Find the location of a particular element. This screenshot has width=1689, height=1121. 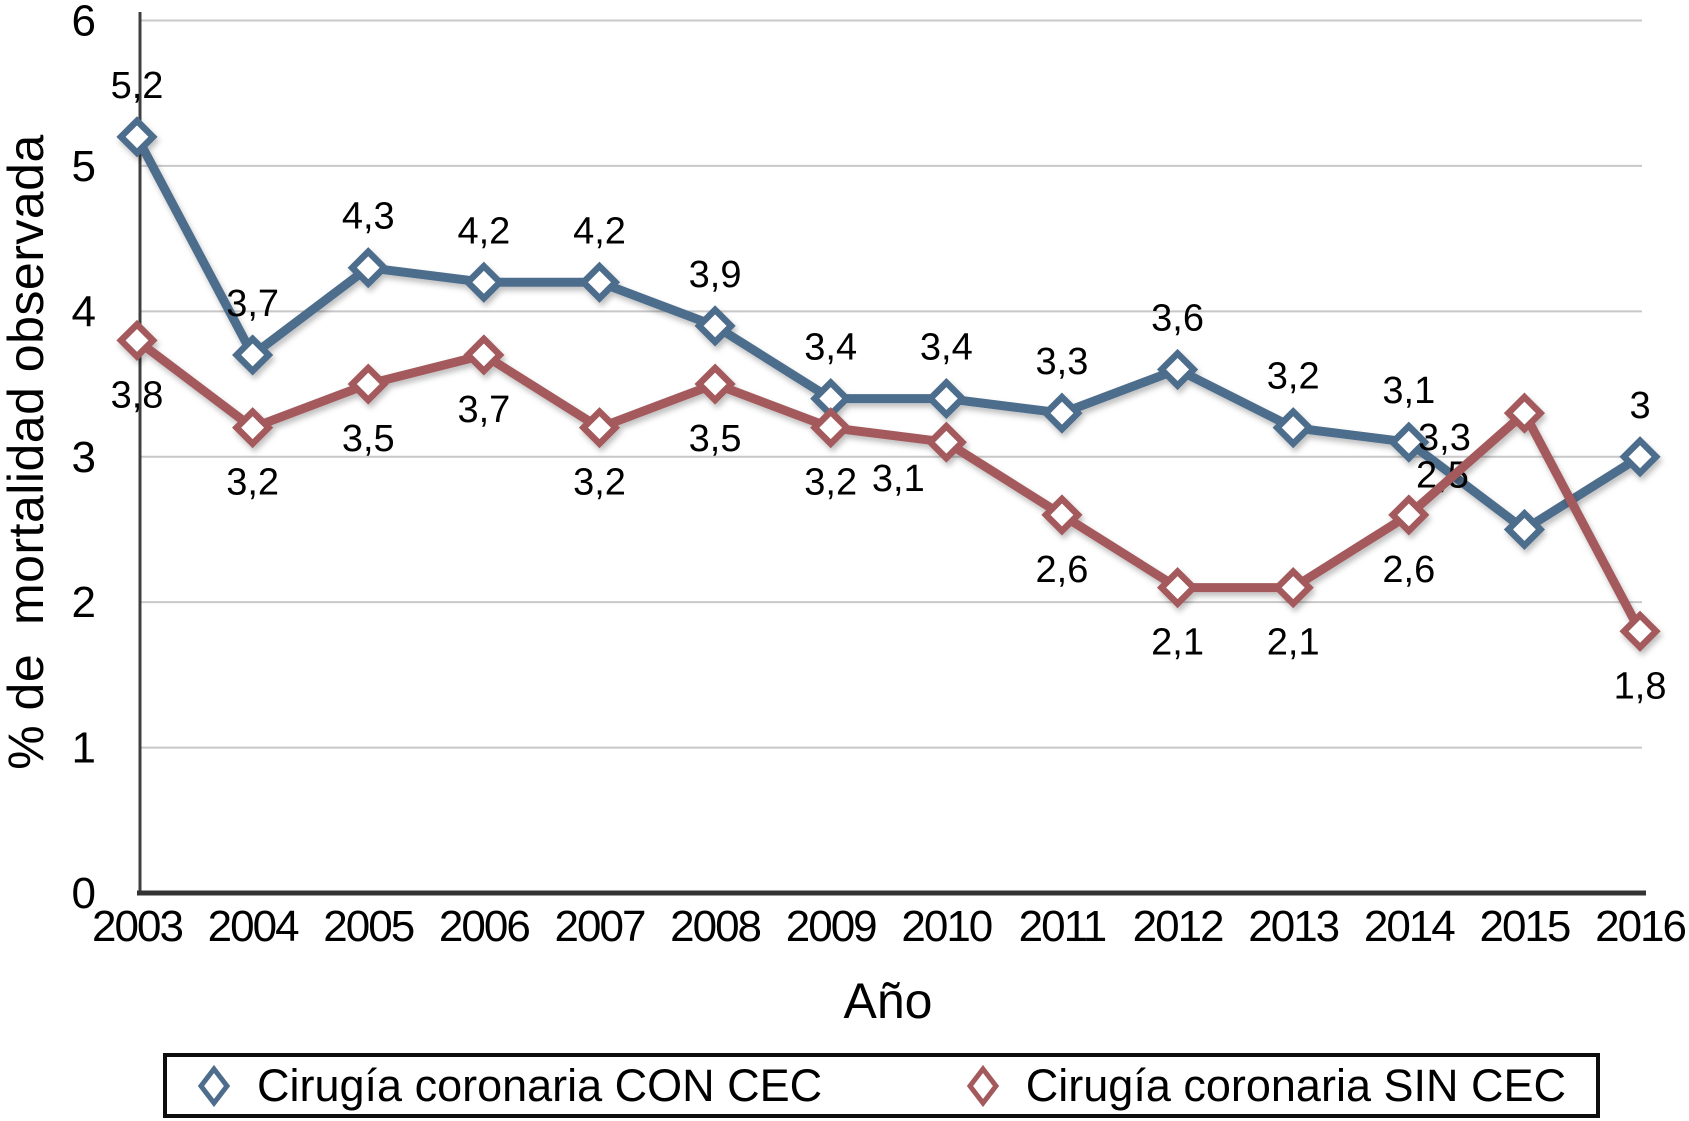

x-tick-label: 2005 is located at coordinates (368, 926).